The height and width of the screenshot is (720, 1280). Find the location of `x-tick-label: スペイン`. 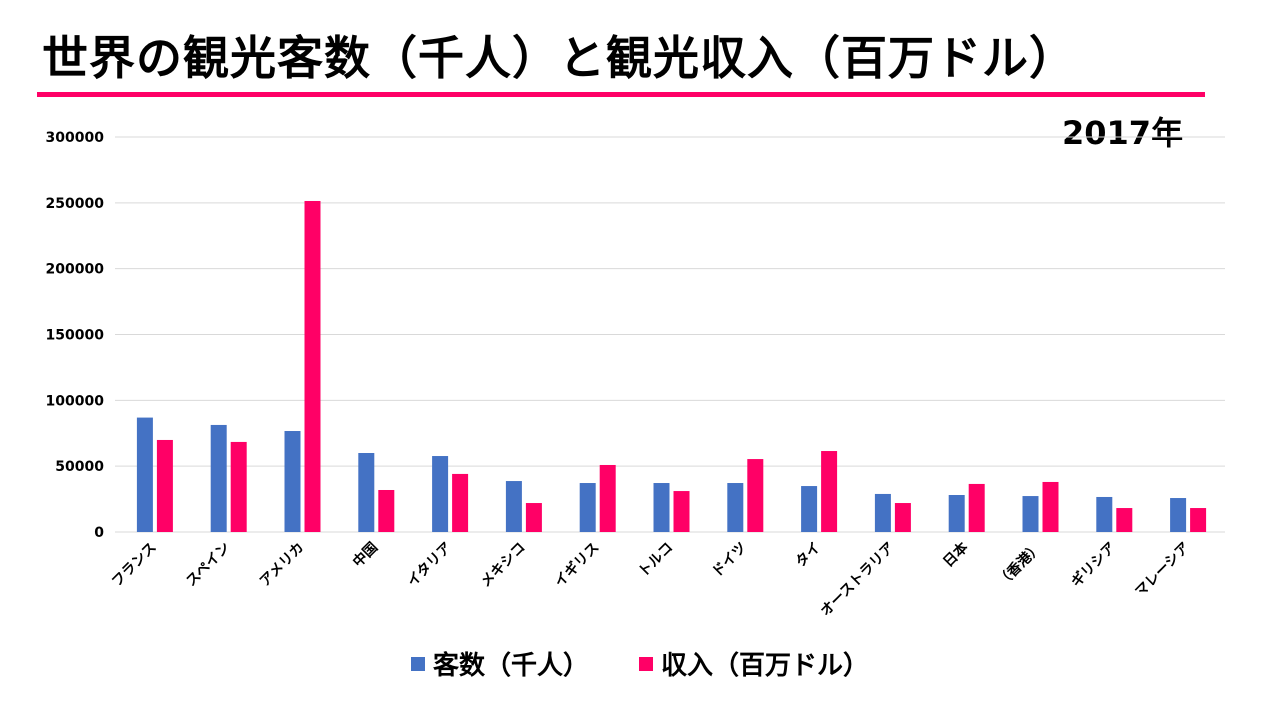

x-tick-label: スペイン is located at coordinates (208, 565).